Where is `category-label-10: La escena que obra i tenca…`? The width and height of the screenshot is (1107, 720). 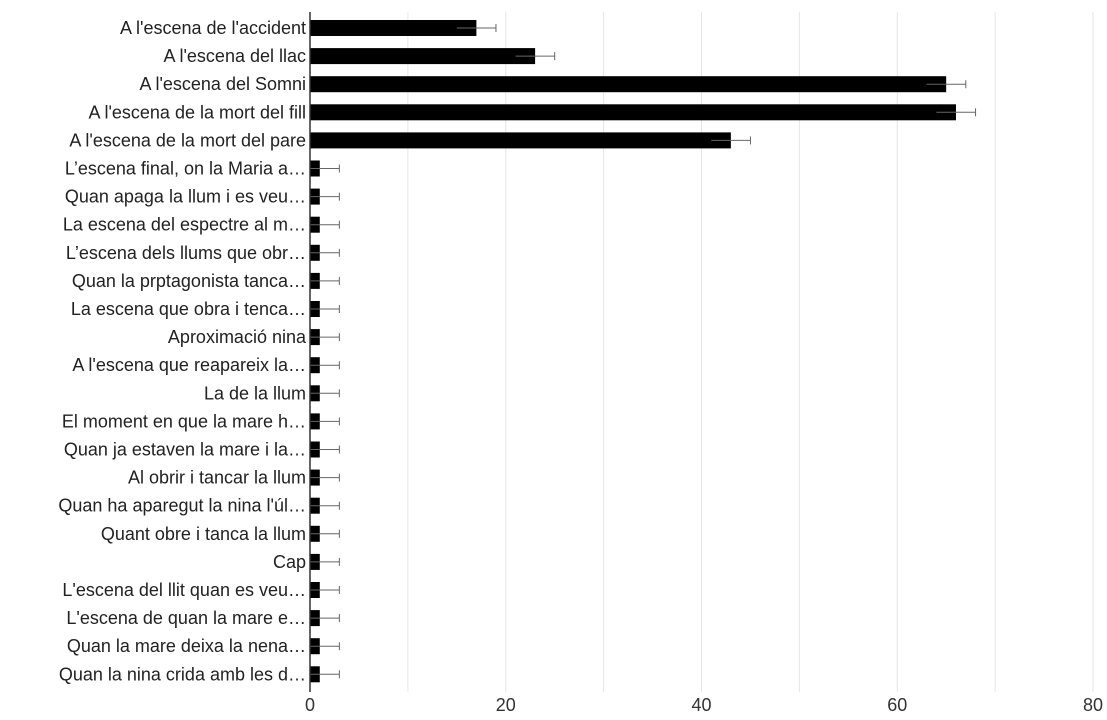 category-label-10: La escena que obra i tenca… is located at coordinates (188, 309).